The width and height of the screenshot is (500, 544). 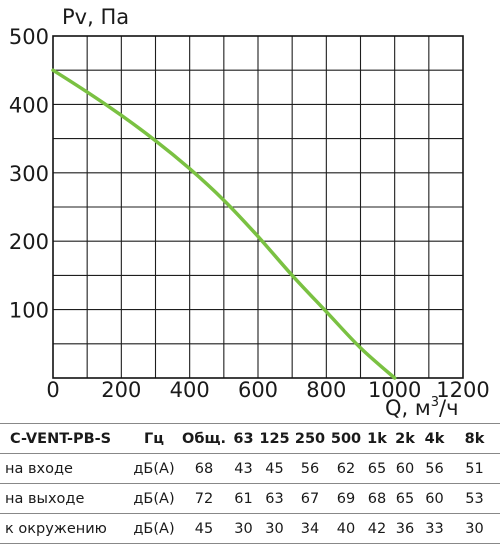 I want to click on table-cell: 67, so click(x=310, y=498).